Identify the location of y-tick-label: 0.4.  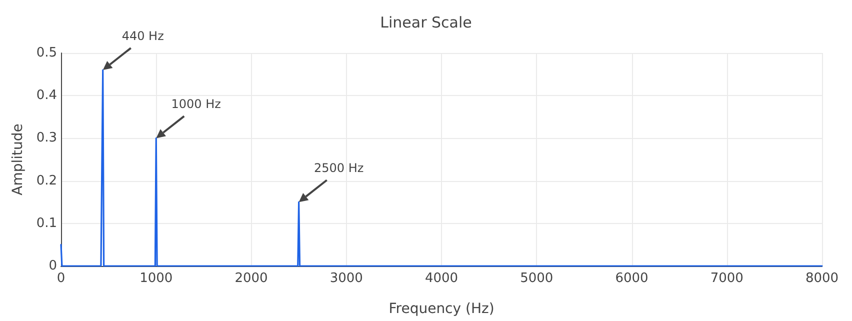
(46, 96).